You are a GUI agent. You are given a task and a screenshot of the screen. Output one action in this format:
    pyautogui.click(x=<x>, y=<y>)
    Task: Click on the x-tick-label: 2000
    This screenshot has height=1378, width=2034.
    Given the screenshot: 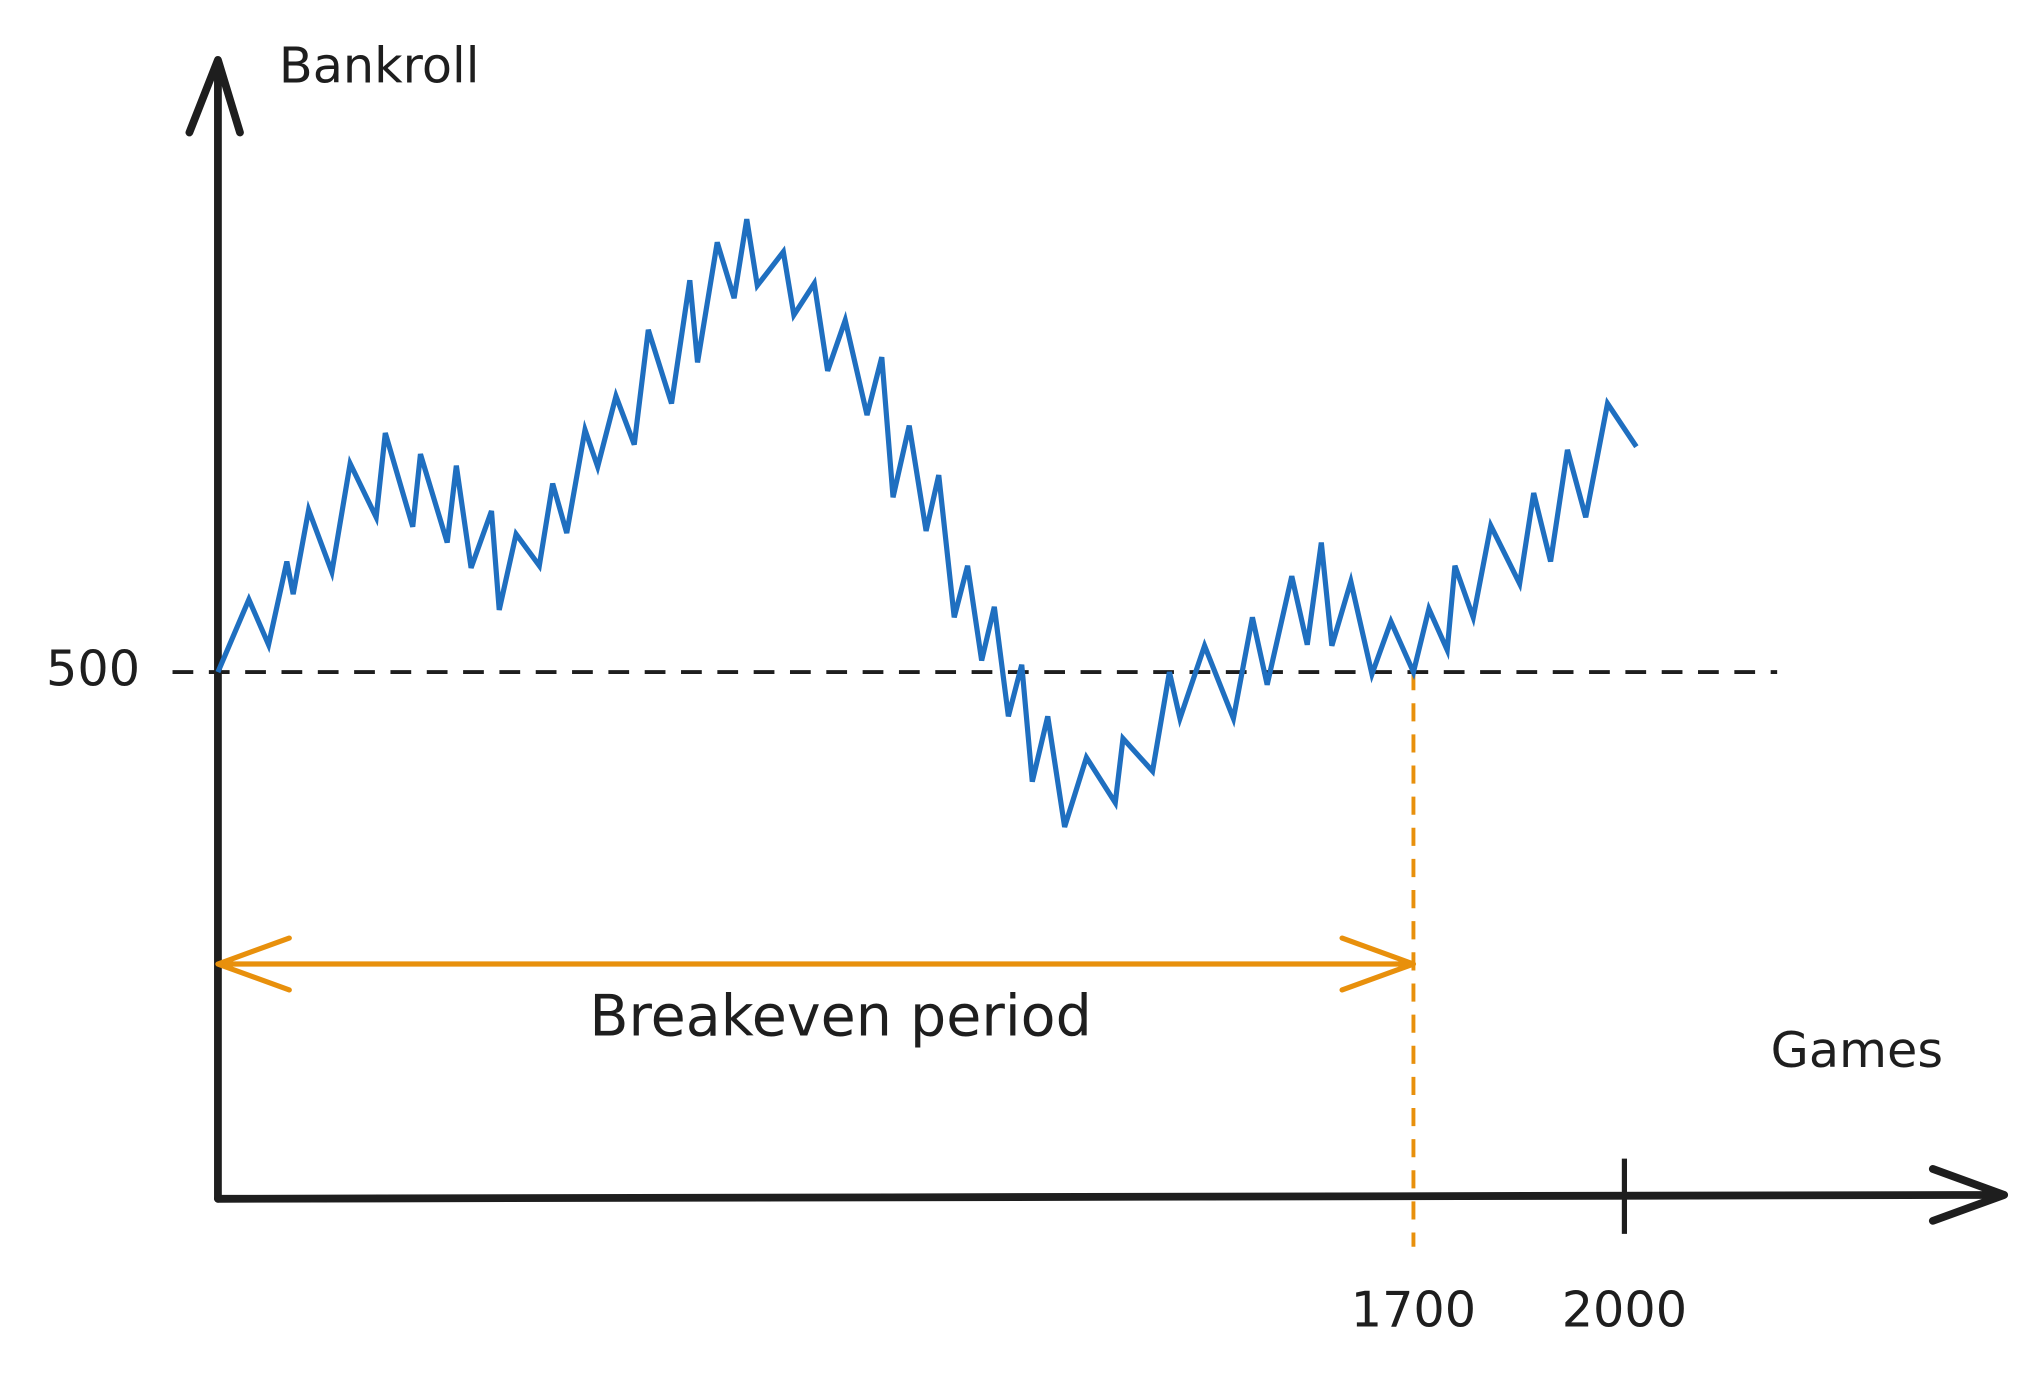 What is the action you would take?
    pyautogui.click(x=1624, y=1309)
    